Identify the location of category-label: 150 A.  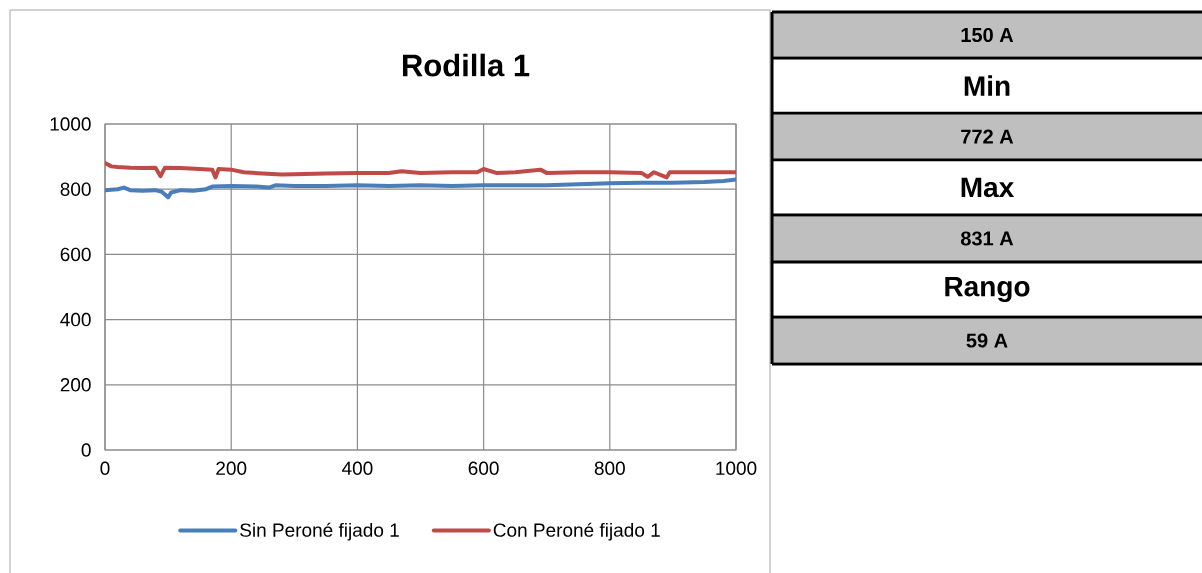
(987, 35).